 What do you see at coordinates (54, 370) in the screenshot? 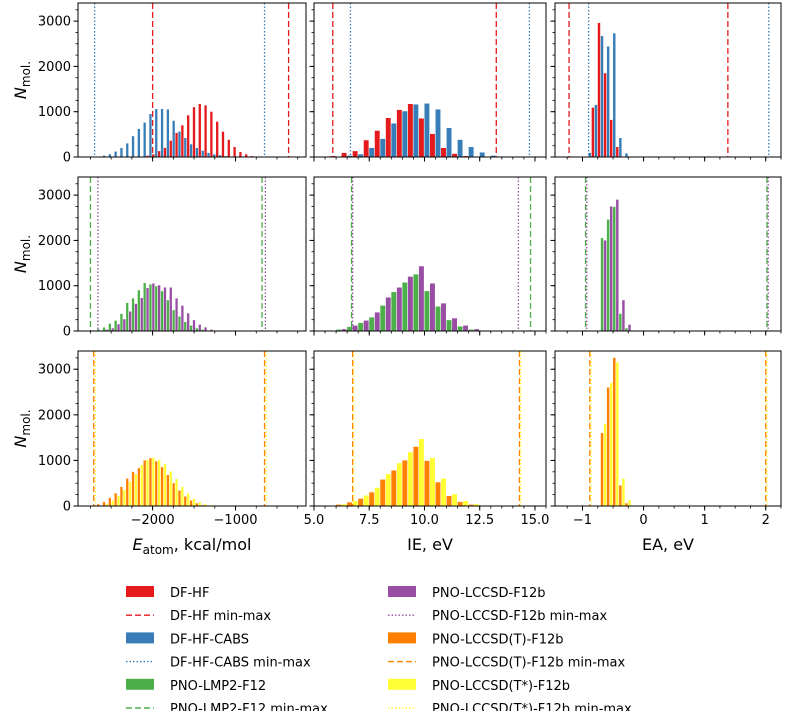
I see `y-tick-label: 3000` at bounding box center [54, 370].